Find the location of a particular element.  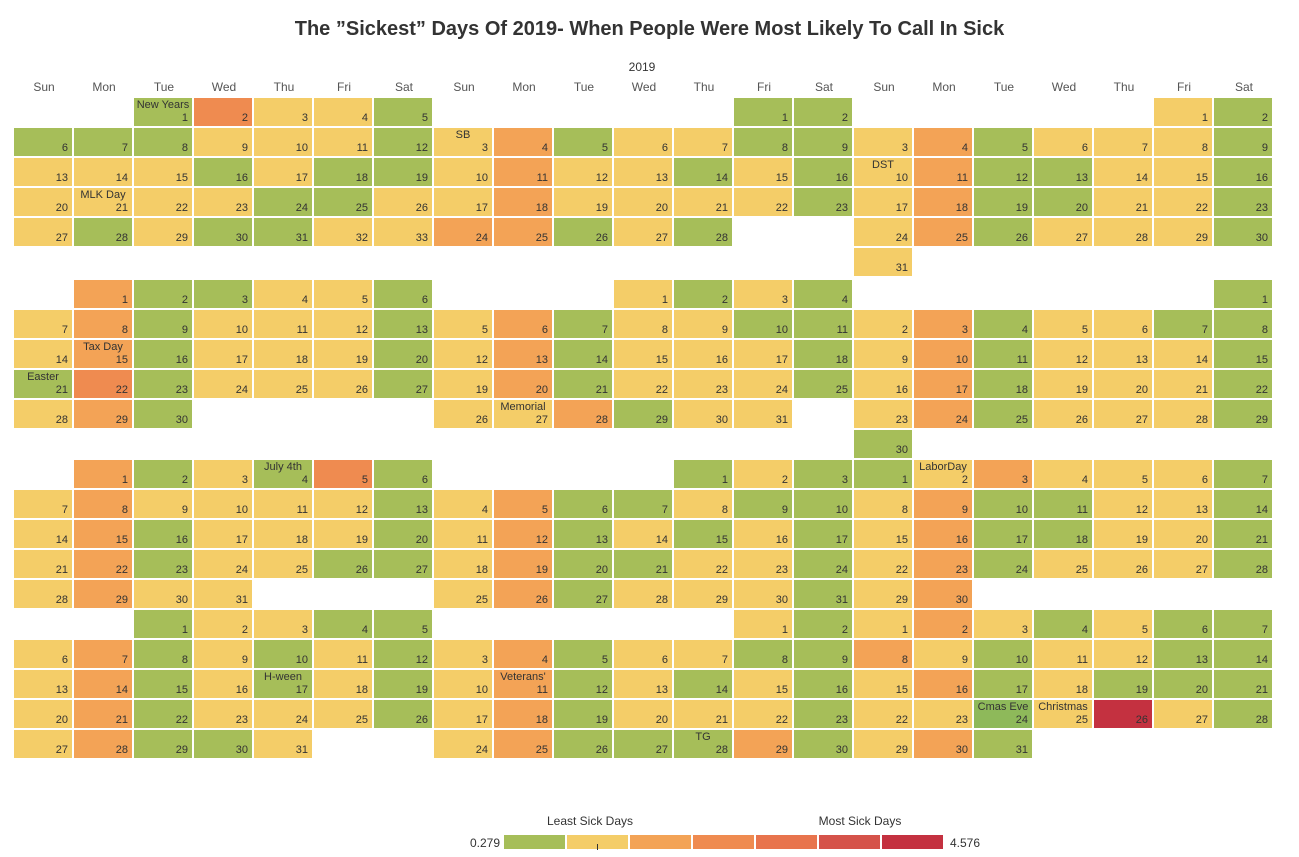

day-number: 5 is located at coordinates (484, 330).